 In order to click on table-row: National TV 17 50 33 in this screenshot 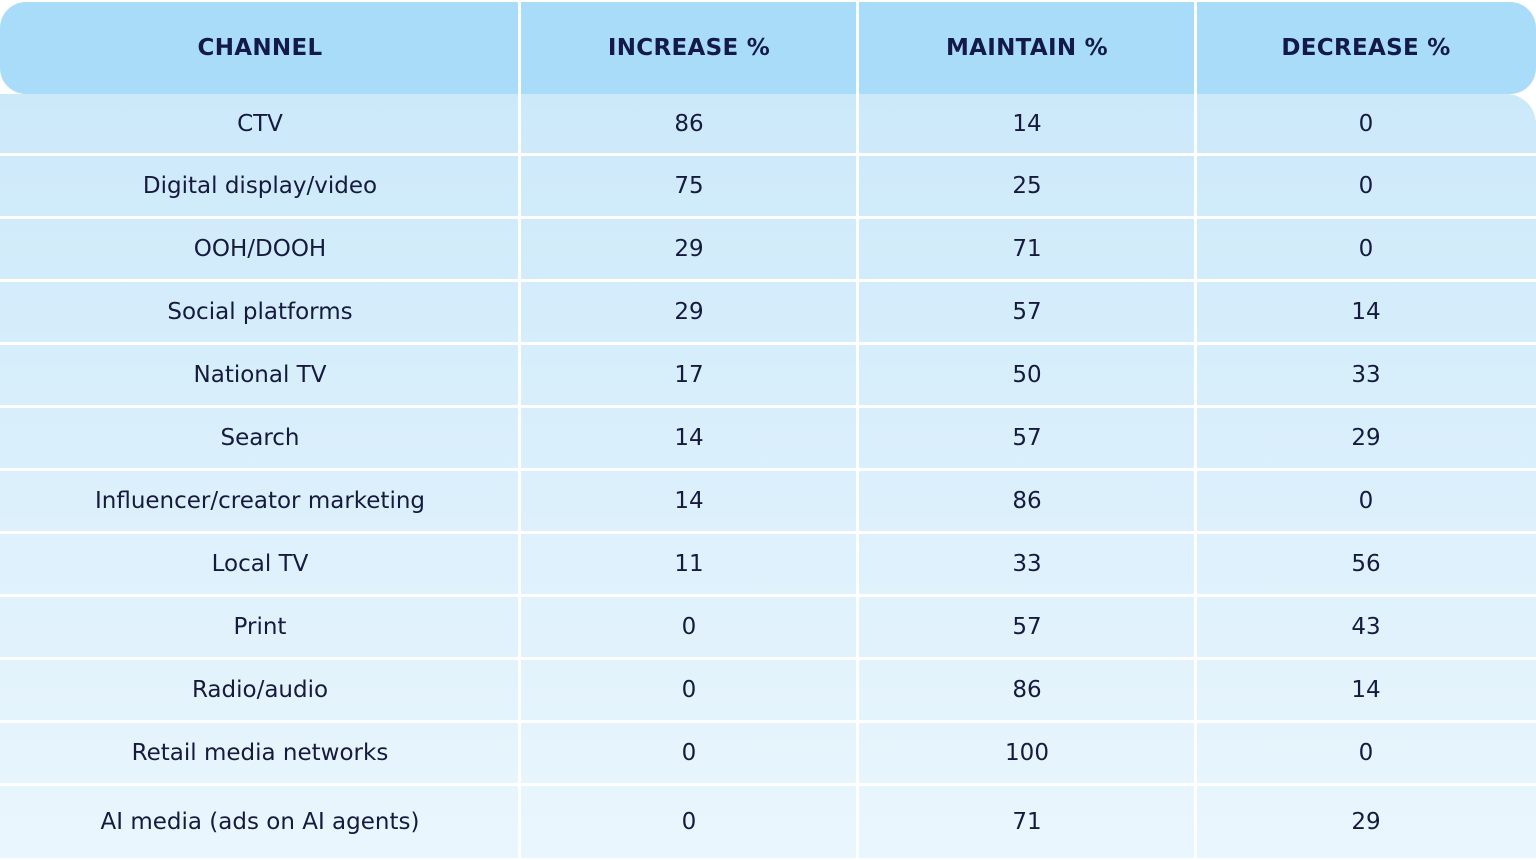, I will do `click(768, 376)`.